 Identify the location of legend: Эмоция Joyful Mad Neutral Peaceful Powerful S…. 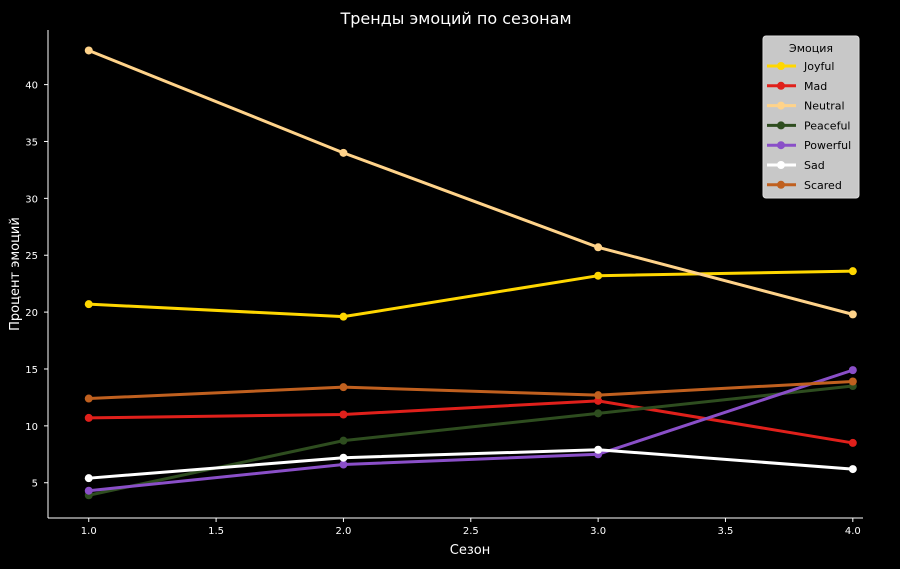
(811, 117).